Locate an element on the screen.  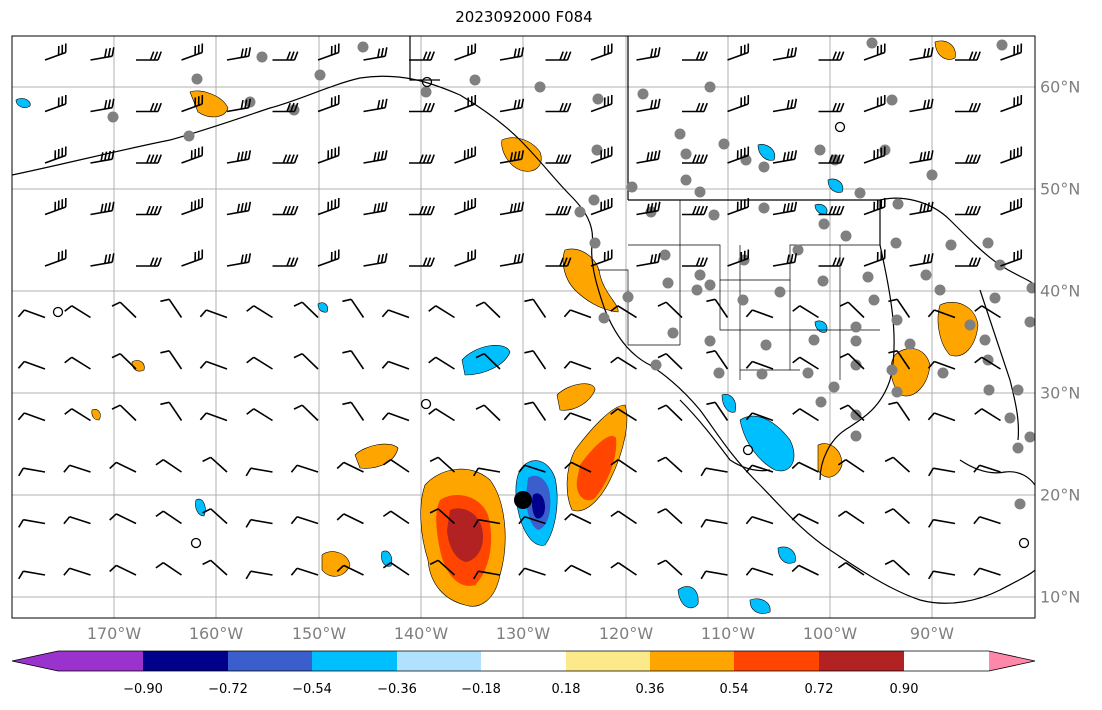
colorbar-tick: −0.18 is located at coordinates (481, 689).